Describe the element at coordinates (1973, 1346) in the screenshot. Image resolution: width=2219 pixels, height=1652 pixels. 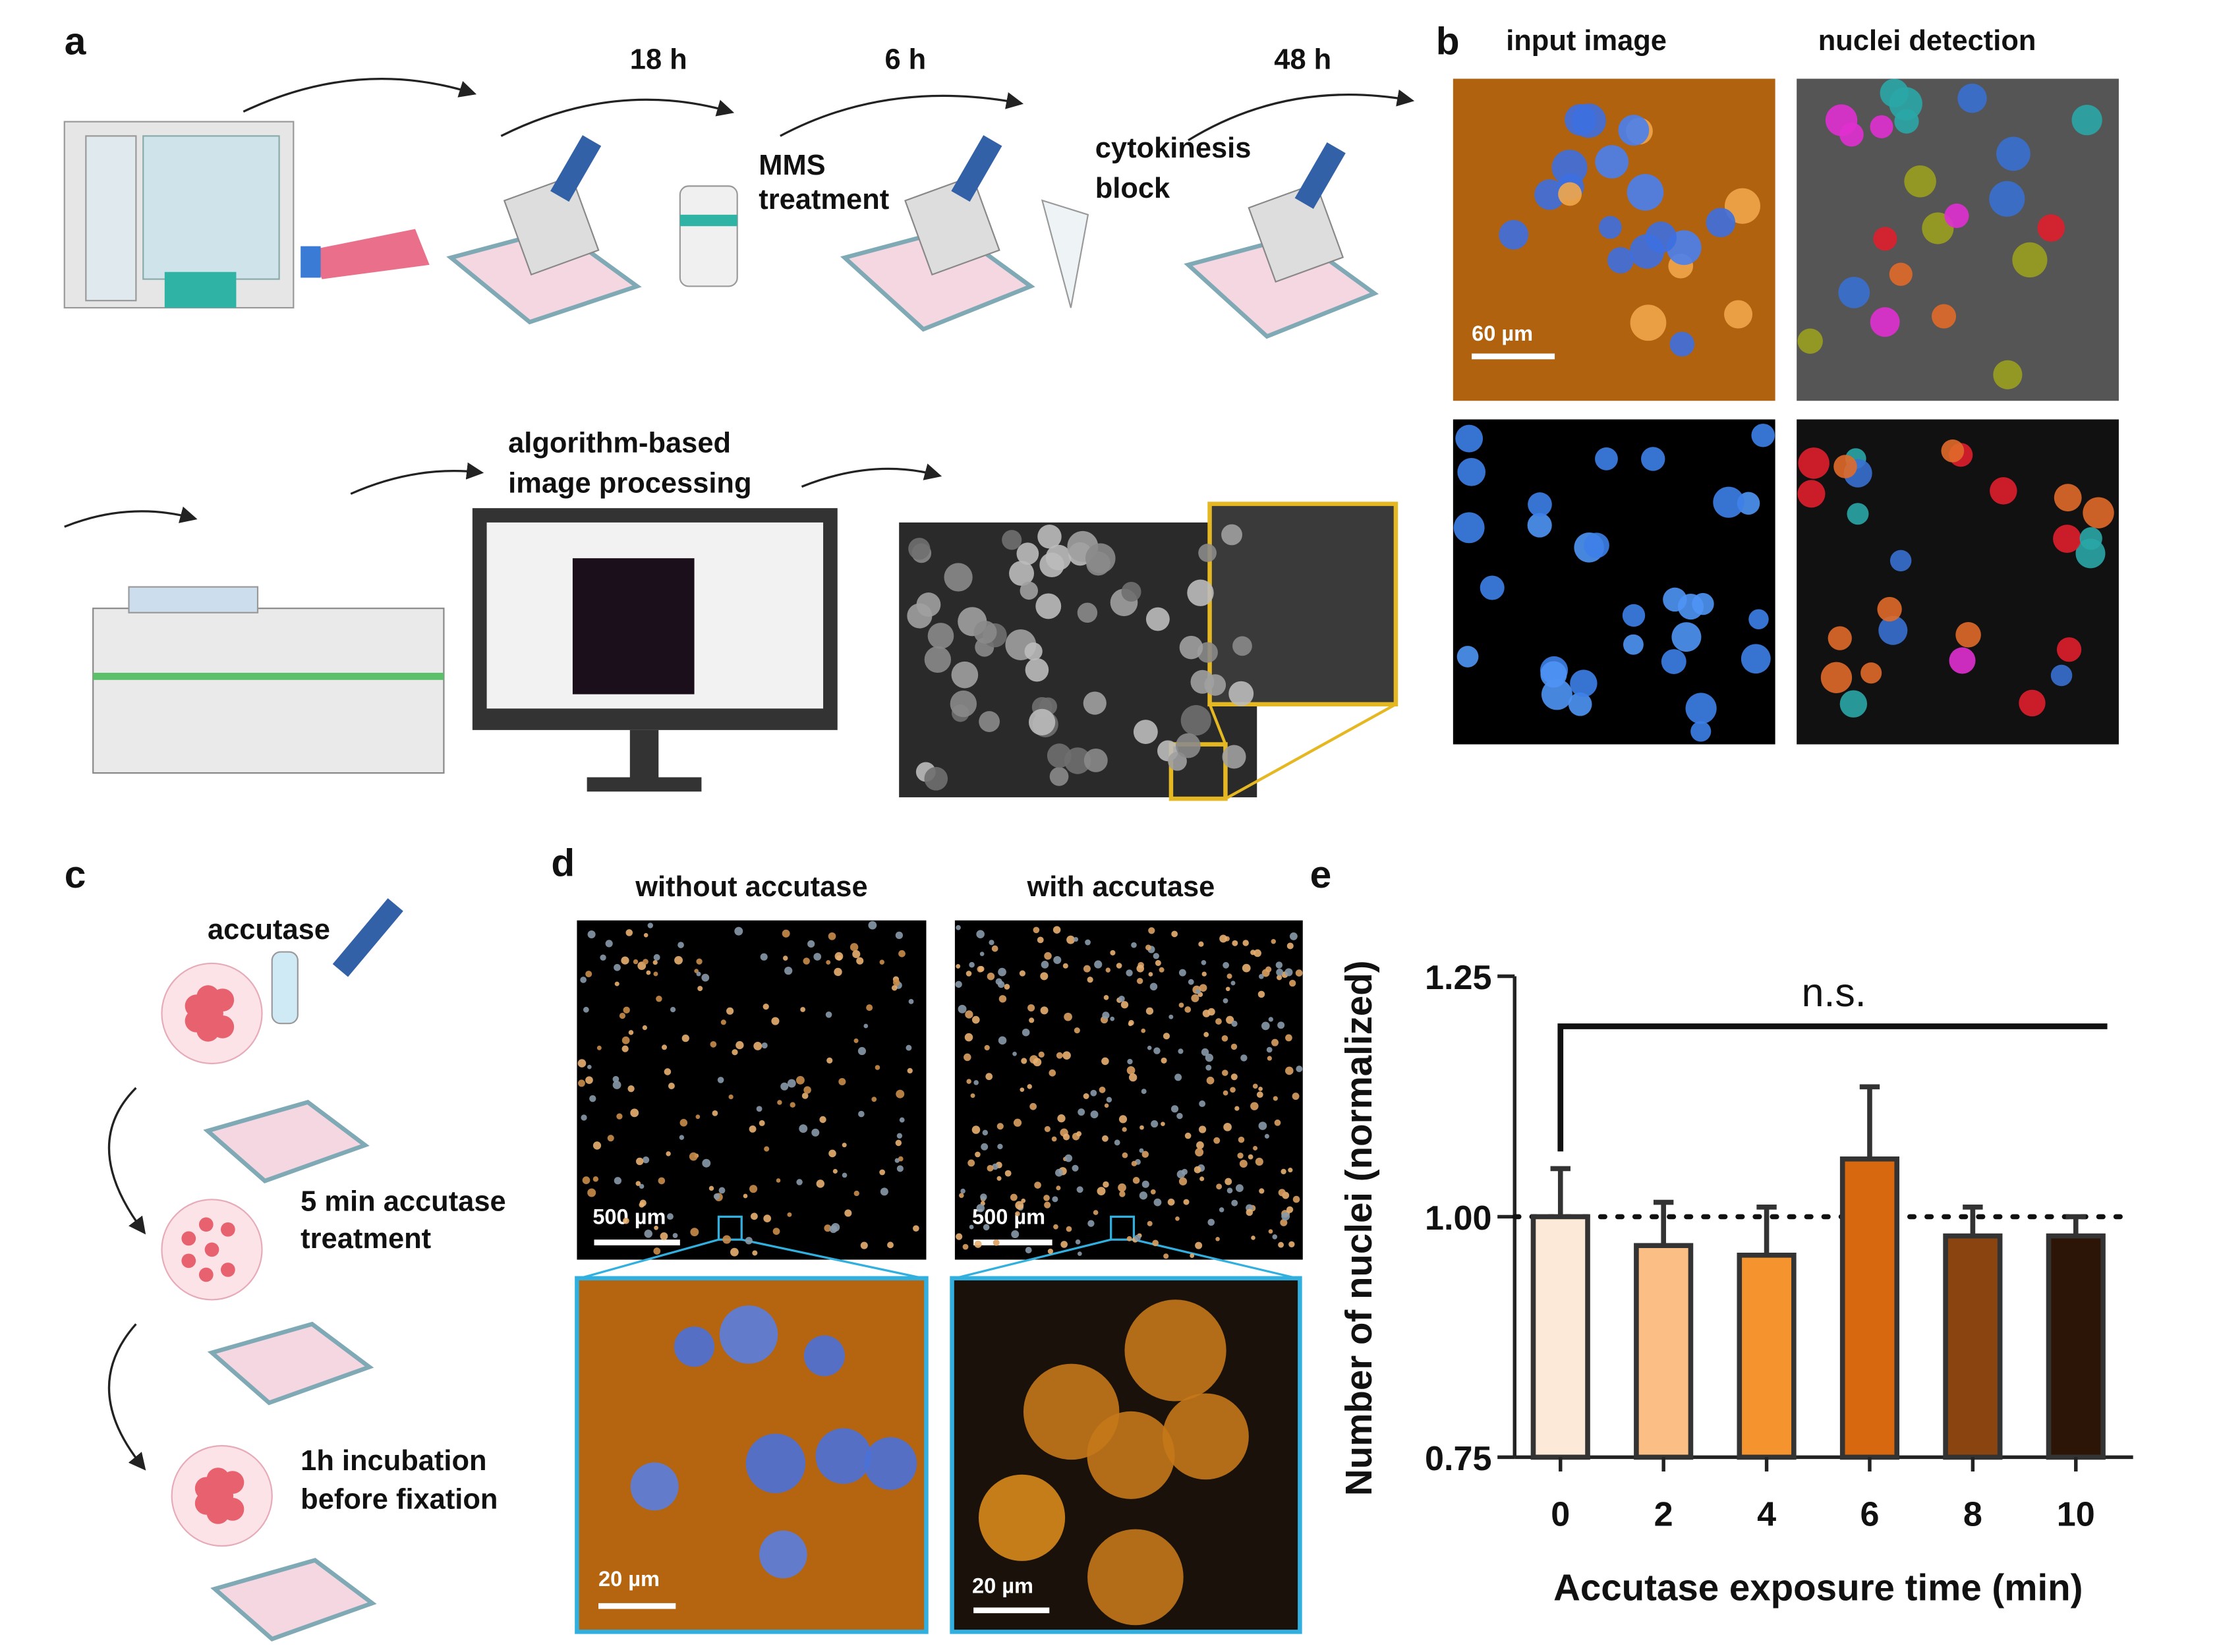
I see `bar` at that location.